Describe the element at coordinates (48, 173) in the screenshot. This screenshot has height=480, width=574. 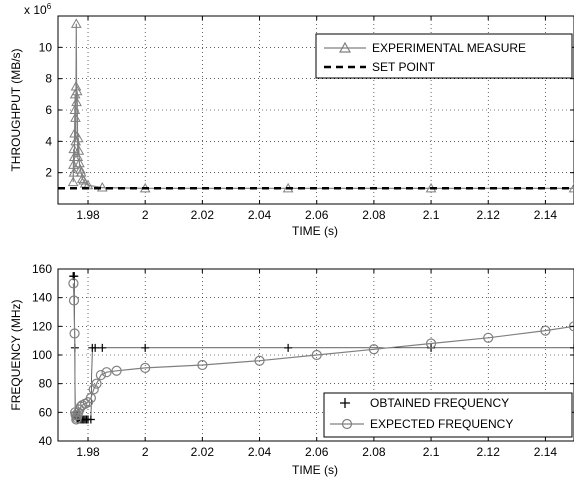
I see `throughput-y-tick-label: 2` at that location.